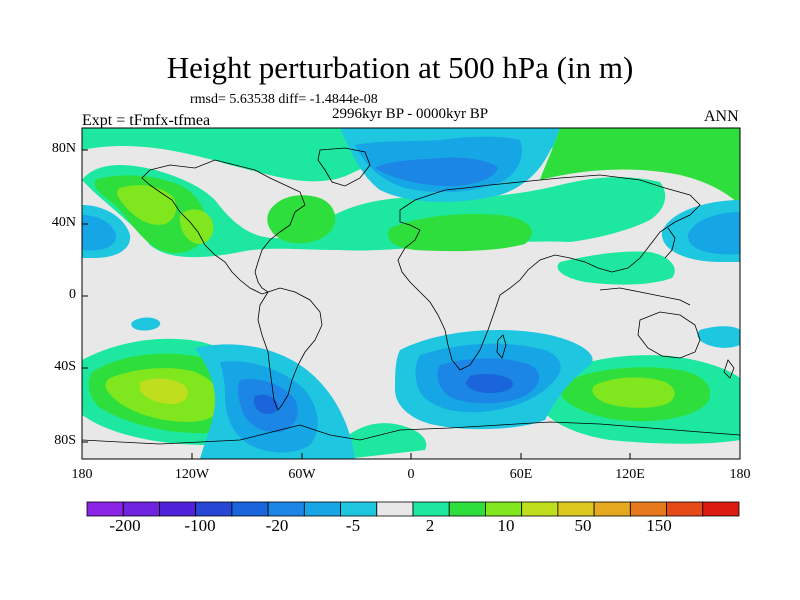 The width and height of the screenshot is (800, 600). Describe the element at coordinates (718, 337) in the screenshot. I see `contour-band-south-pacific-east` at that location.